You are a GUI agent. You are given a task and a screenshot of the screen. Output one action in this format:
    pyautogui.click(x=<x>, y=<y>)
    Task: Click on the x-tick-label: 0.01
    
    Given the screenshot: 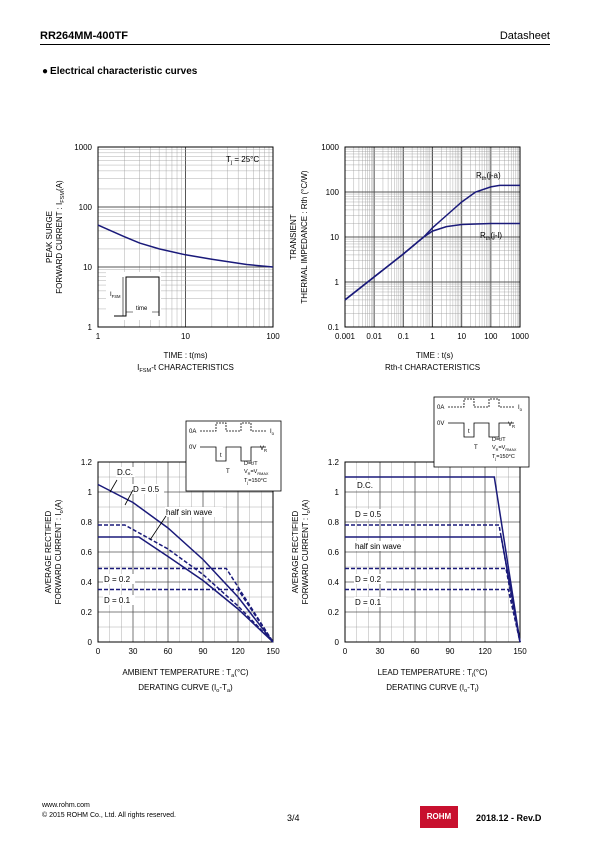 What is the action you would take?
    pyautogui.click(x=374, y=336)
    